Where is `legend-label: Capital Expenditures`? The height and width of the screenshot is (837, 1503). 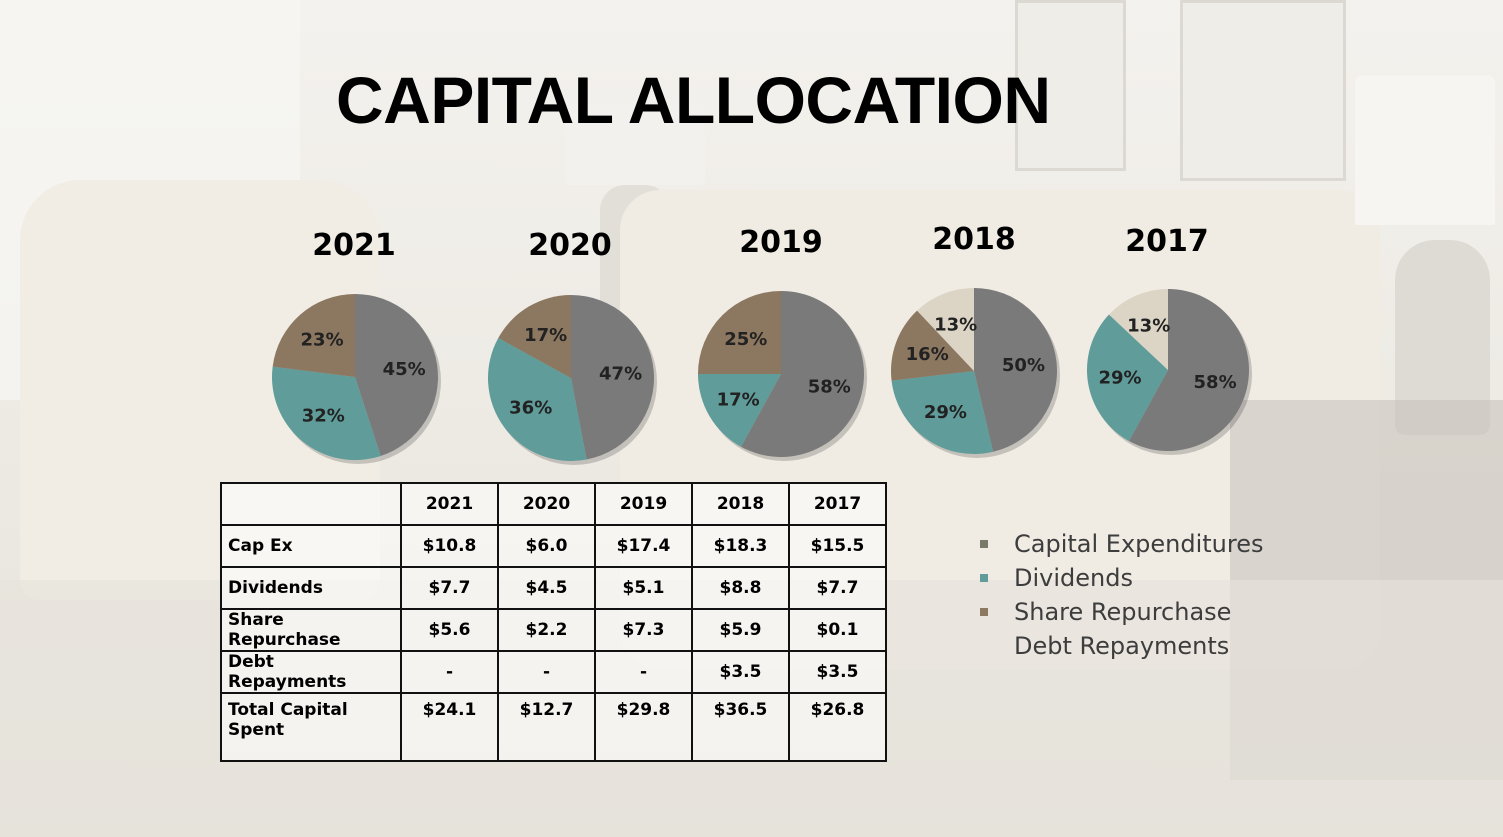
legend-label: Capital Expenditures is located at coordinates (1139, 544).